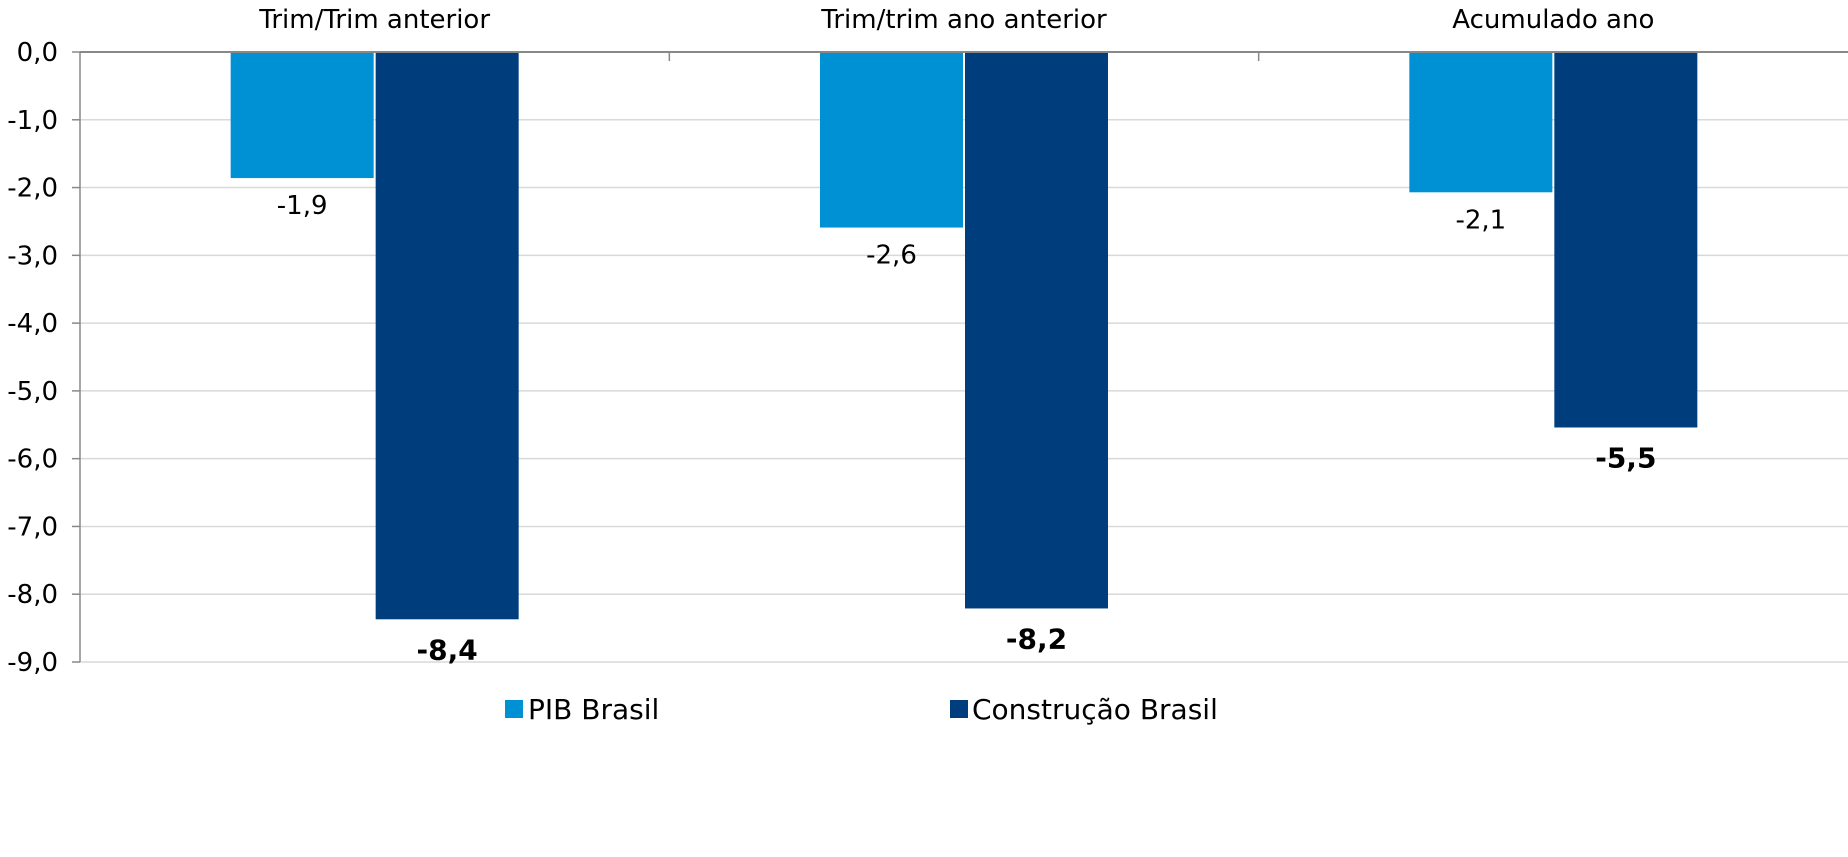 This screenshot has width=1848, height=857. Describe the element at coordinates (37, 53) in the screenshot. I see `y-tick-label: 0,0` at that location.